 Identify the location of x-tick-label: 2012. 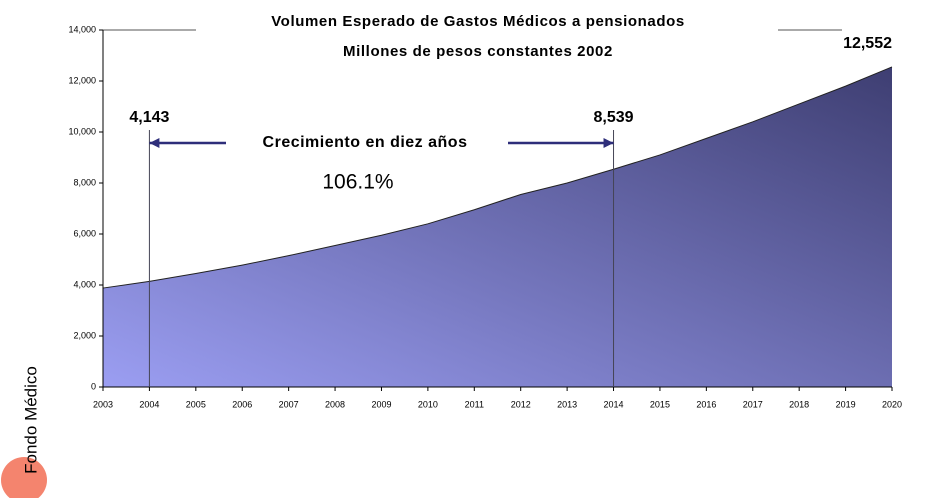
(521, 404).